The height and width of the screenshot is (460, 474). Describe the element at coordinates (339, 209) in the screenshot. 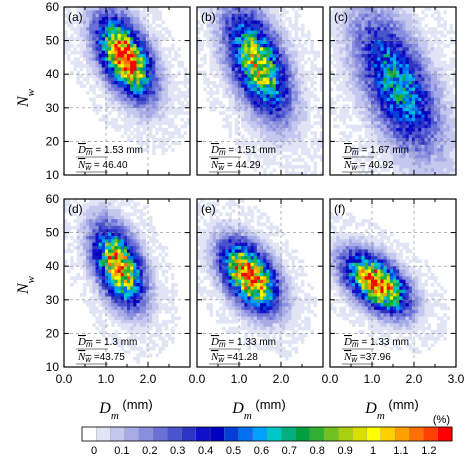

I see `panel-label: (f)` at that location.